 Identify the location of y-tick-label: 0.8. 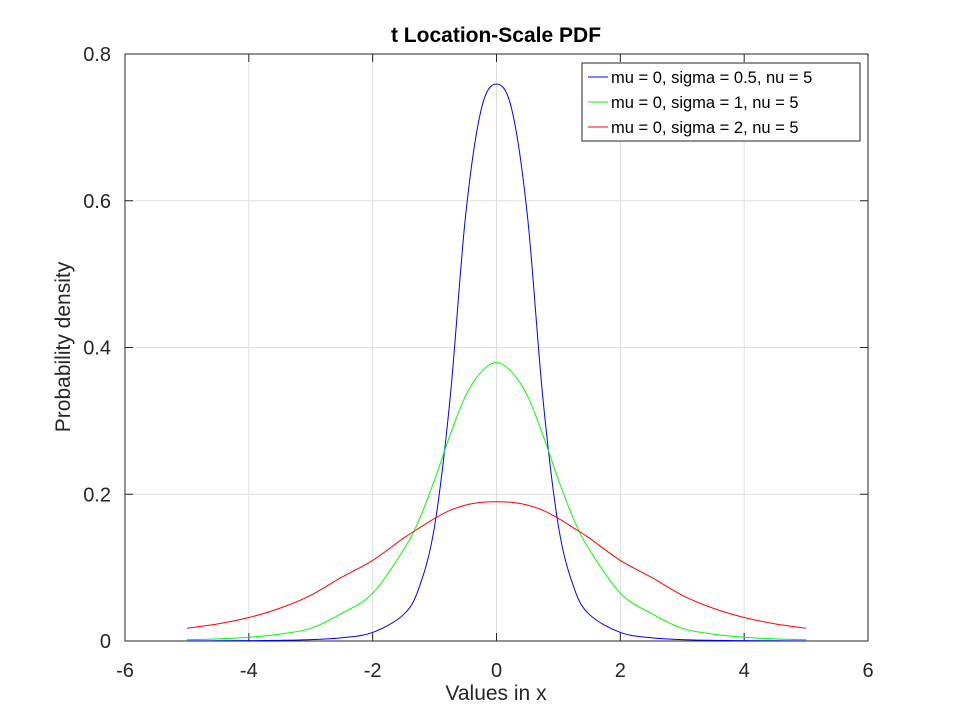
(97, 55).